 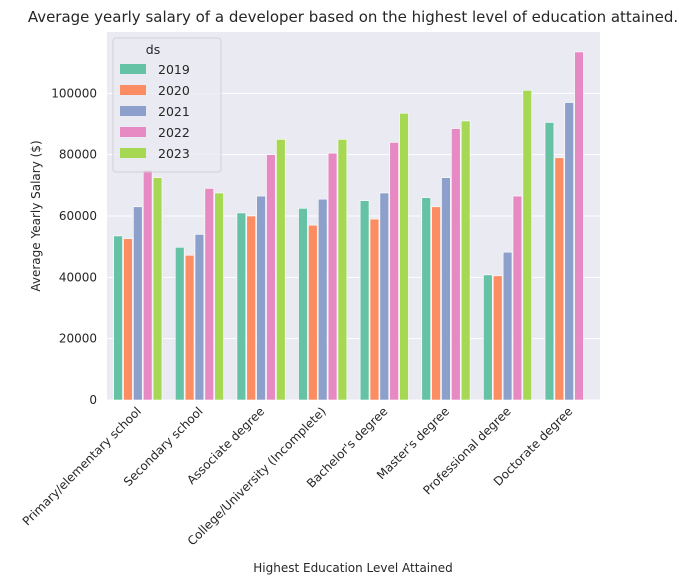 What do you see at coordinates (74, 246) in the screenshot?
I see `y-axis-ticks: 0 20000 40000 60000 80000 100000` at bounding box center [74, 246].